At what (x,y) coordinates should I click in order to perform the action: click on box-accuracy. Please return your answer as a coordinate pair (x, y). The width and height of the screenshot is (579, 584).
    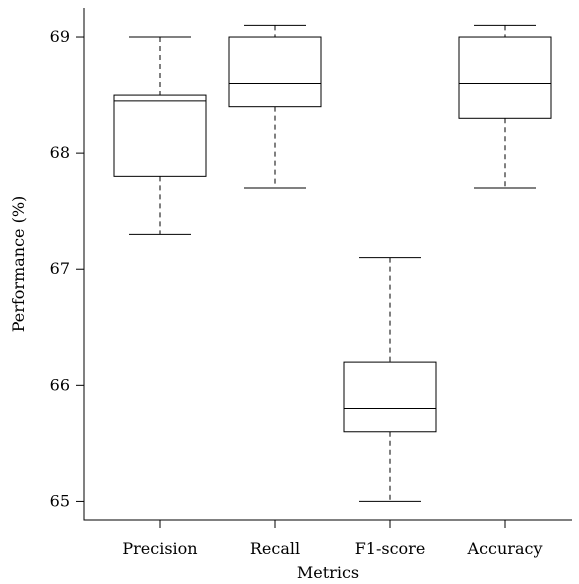
    Looking at the image, I should click on (505, 106).